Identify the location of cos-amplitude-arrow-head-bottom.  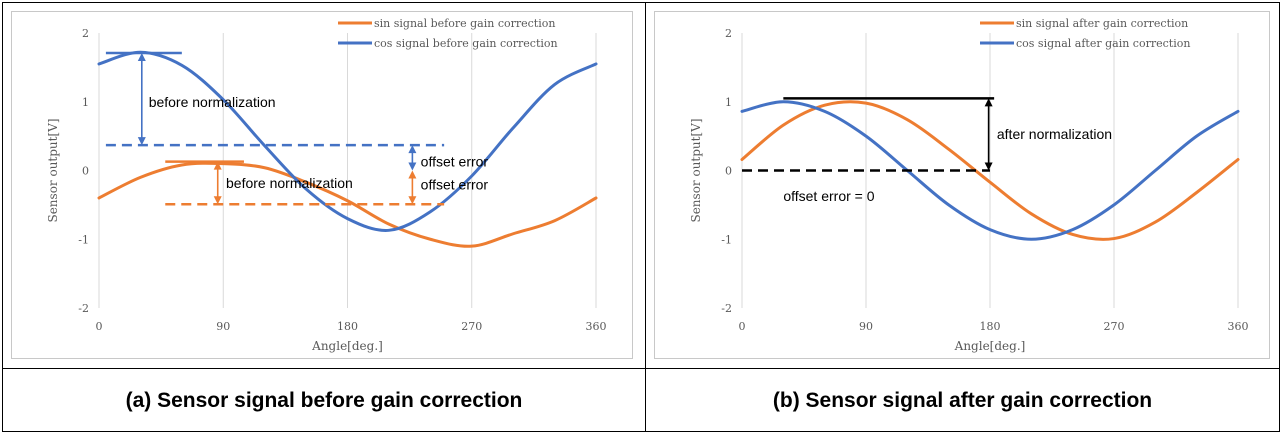
(141, 141).